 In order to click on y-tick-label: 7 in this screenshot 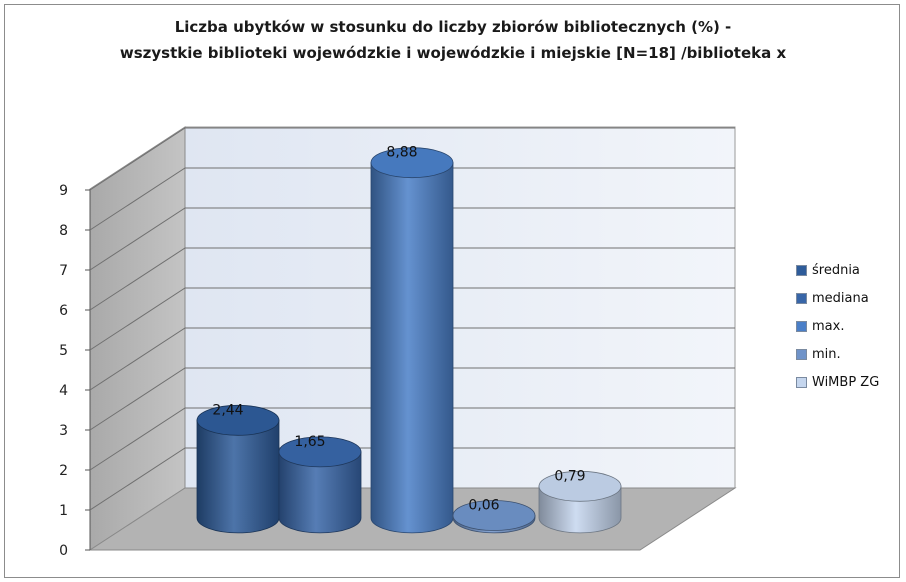, I will do `click(63, 271)`.